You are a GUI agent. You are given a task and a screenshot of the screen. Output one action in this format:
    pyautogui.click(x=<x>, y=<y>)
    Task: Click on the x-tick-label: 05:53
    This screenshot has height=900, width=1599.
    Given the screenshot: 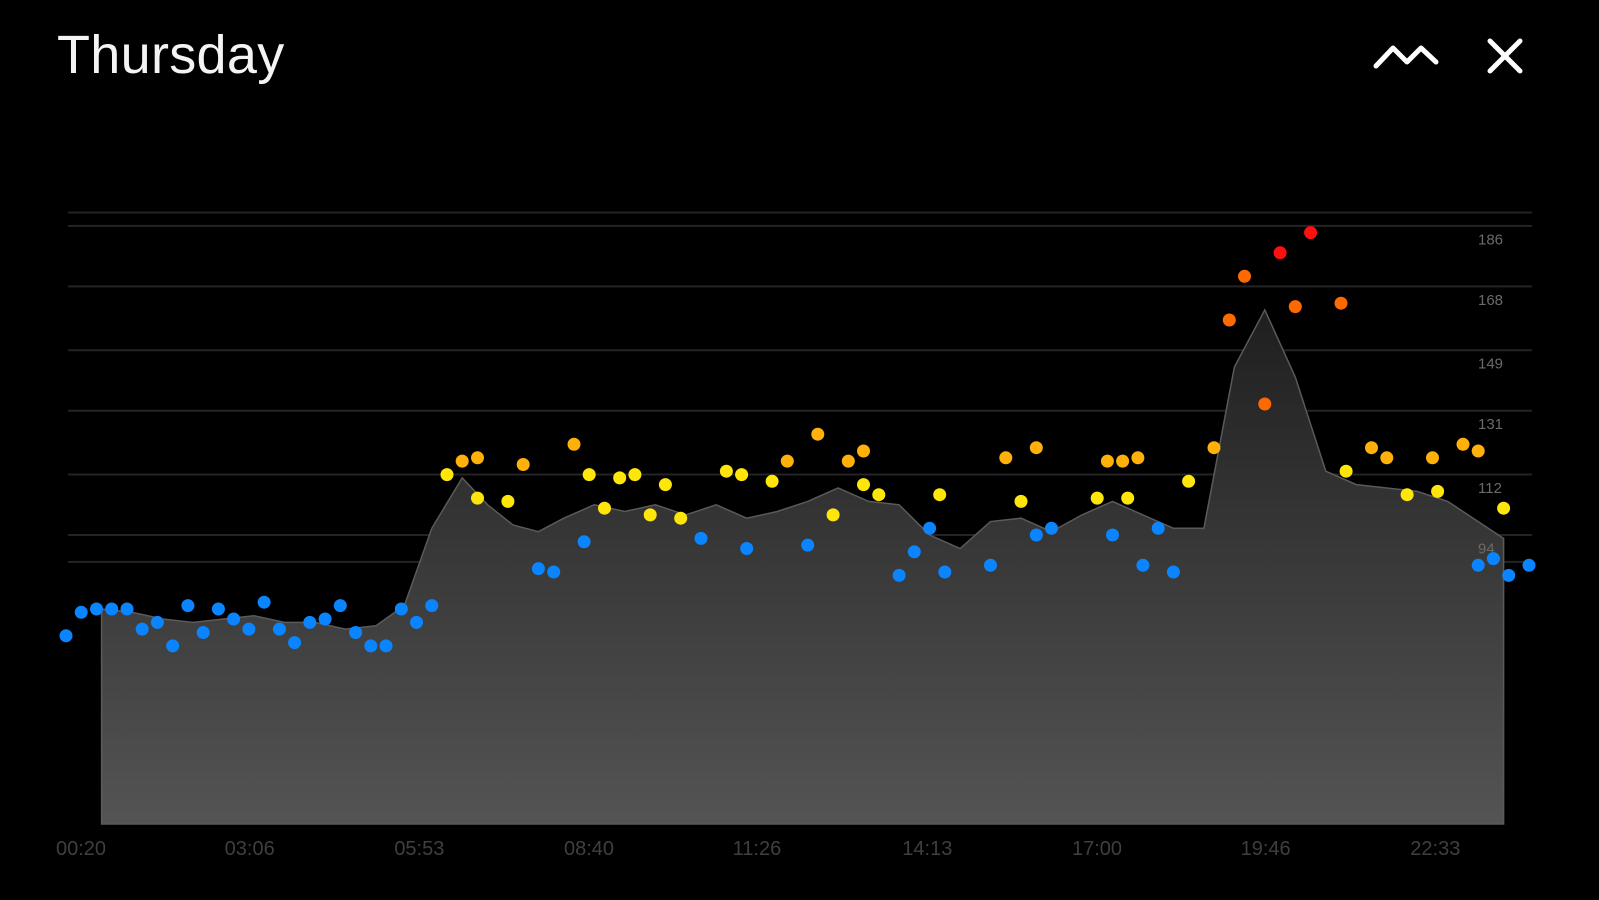 What is the action you would take?
    pyautogui.click(x=419, y=849)
    